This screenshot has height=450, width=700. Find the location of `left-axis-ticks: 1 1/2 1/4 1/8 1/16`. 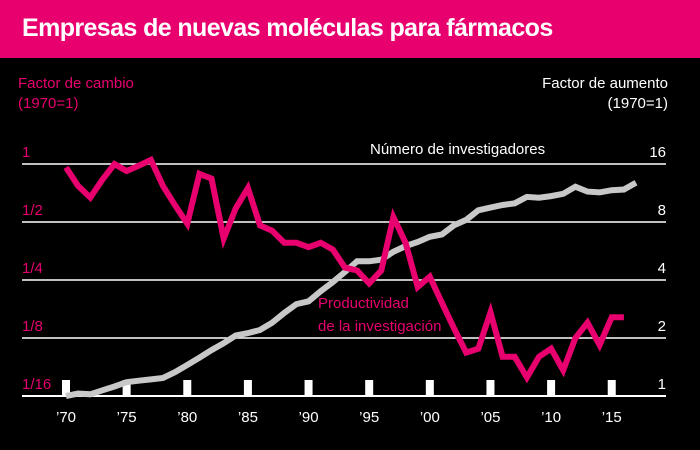

left-axis-ticks: 1 1/2 1/4 1/8 1/16 is located at coordinates (36, 268).